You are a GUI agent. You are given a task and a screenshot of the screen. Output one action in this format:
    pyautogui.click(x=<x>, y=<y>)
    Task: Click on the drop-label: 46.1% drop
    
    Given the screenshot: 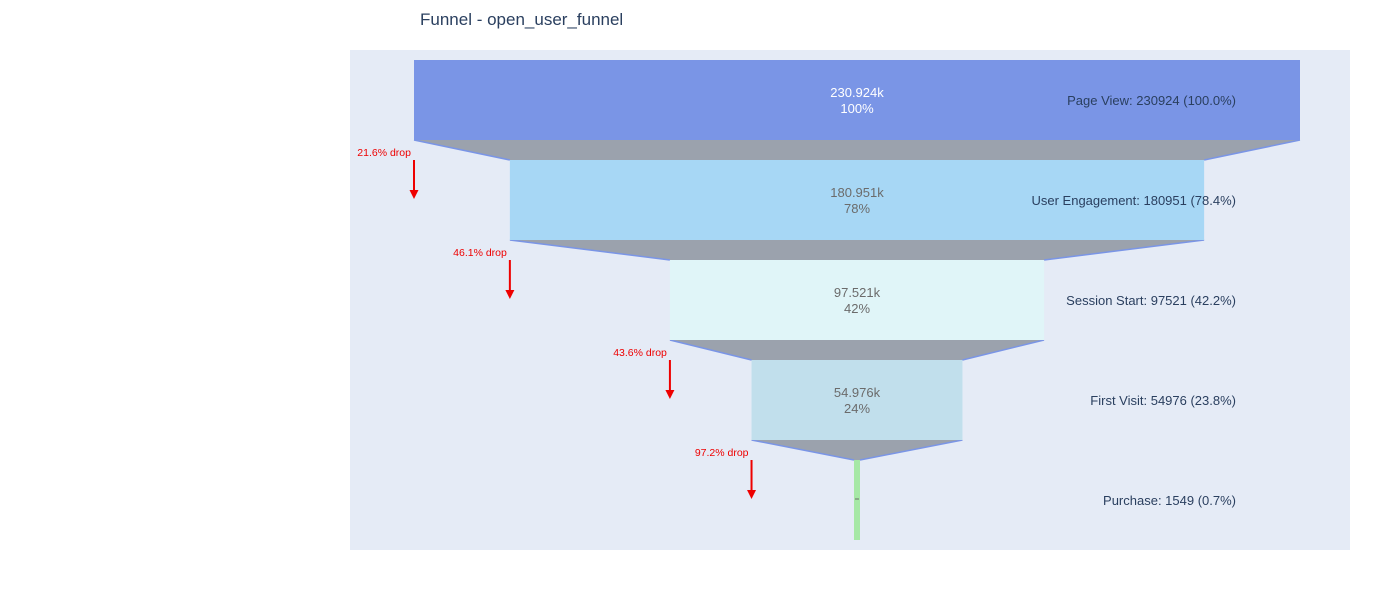 What is the action you would take?
    pyautogui.click(x=480, y=253)
    